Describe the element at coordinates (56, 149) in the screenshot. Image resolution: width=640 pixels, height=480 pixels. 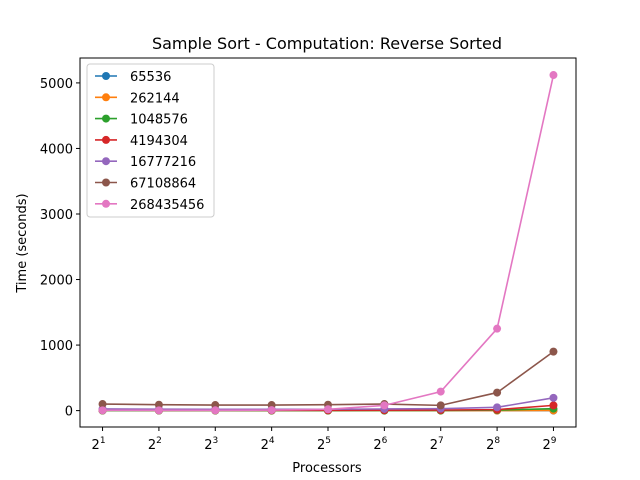
I see `y-tick-label: 4000` at that location.